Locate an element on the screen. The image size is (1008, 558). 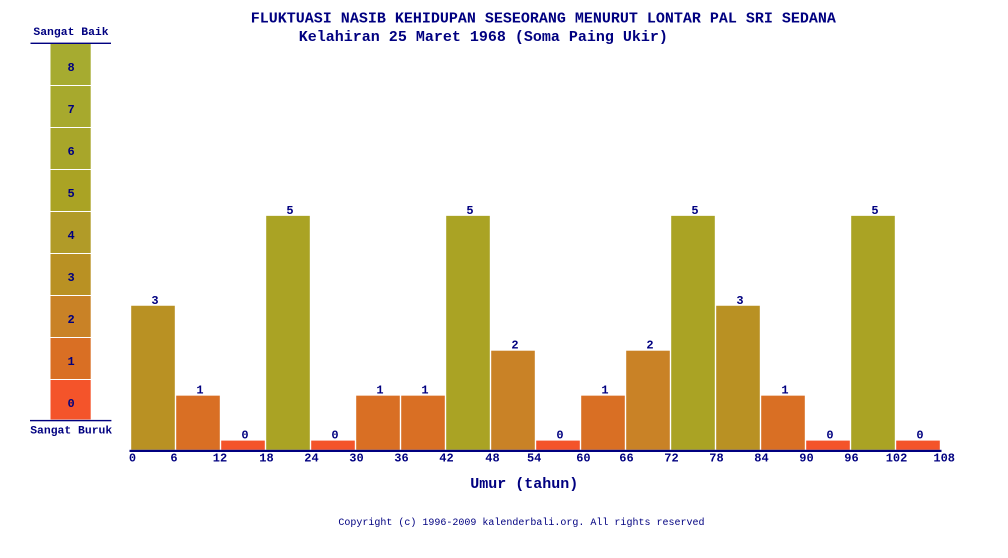
svg-text: 102 is located at coordinates (897, 459).